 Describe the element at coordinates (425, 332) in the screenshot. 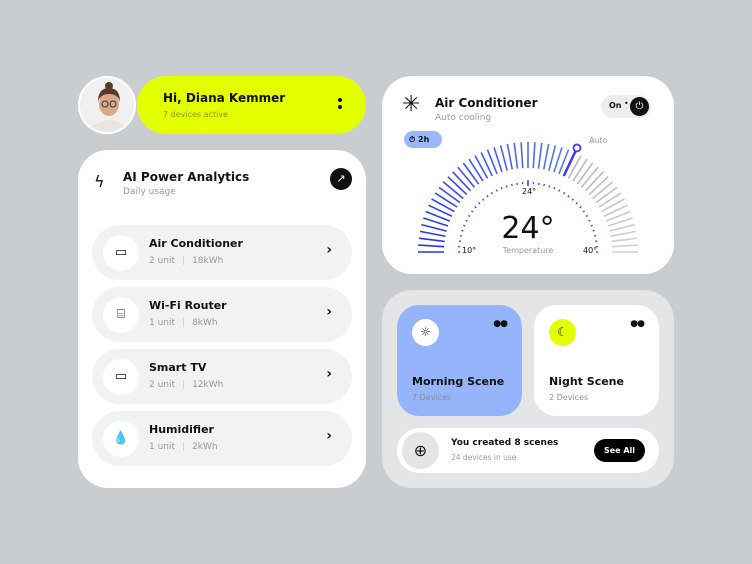

I see `sun-icon: ☼` at that location.